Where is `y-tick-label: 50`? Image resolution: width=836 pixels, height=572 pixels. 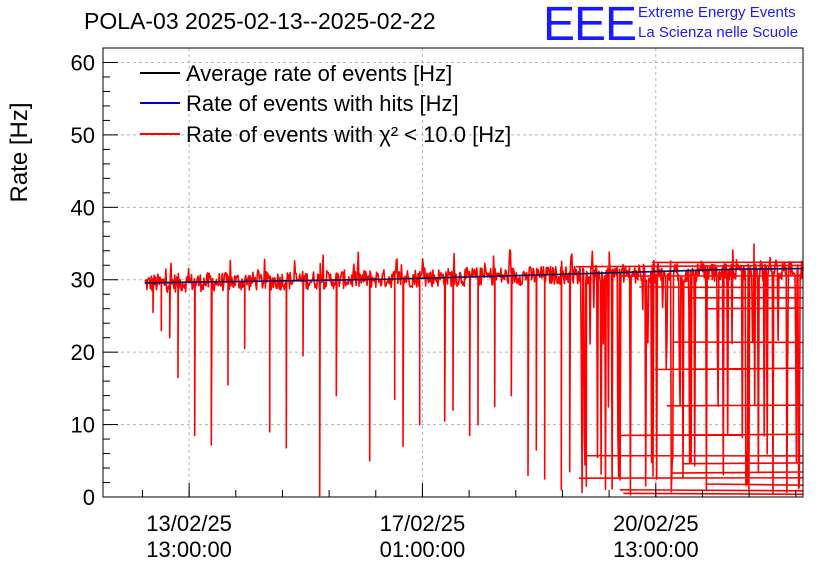 y-tick-label: 50 is located at coordinates (83, 135).